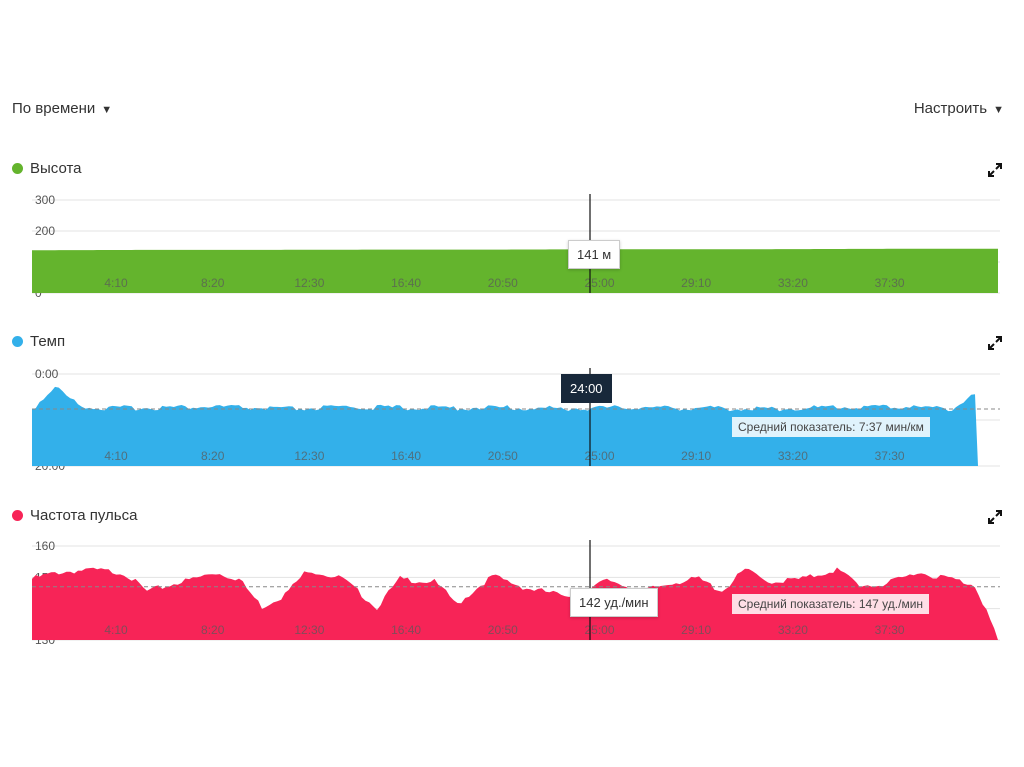  What do you see at coordinates (17, 168) in the screenshot?
I see `altitude-legend-dot` at bounding box center [17, 168].